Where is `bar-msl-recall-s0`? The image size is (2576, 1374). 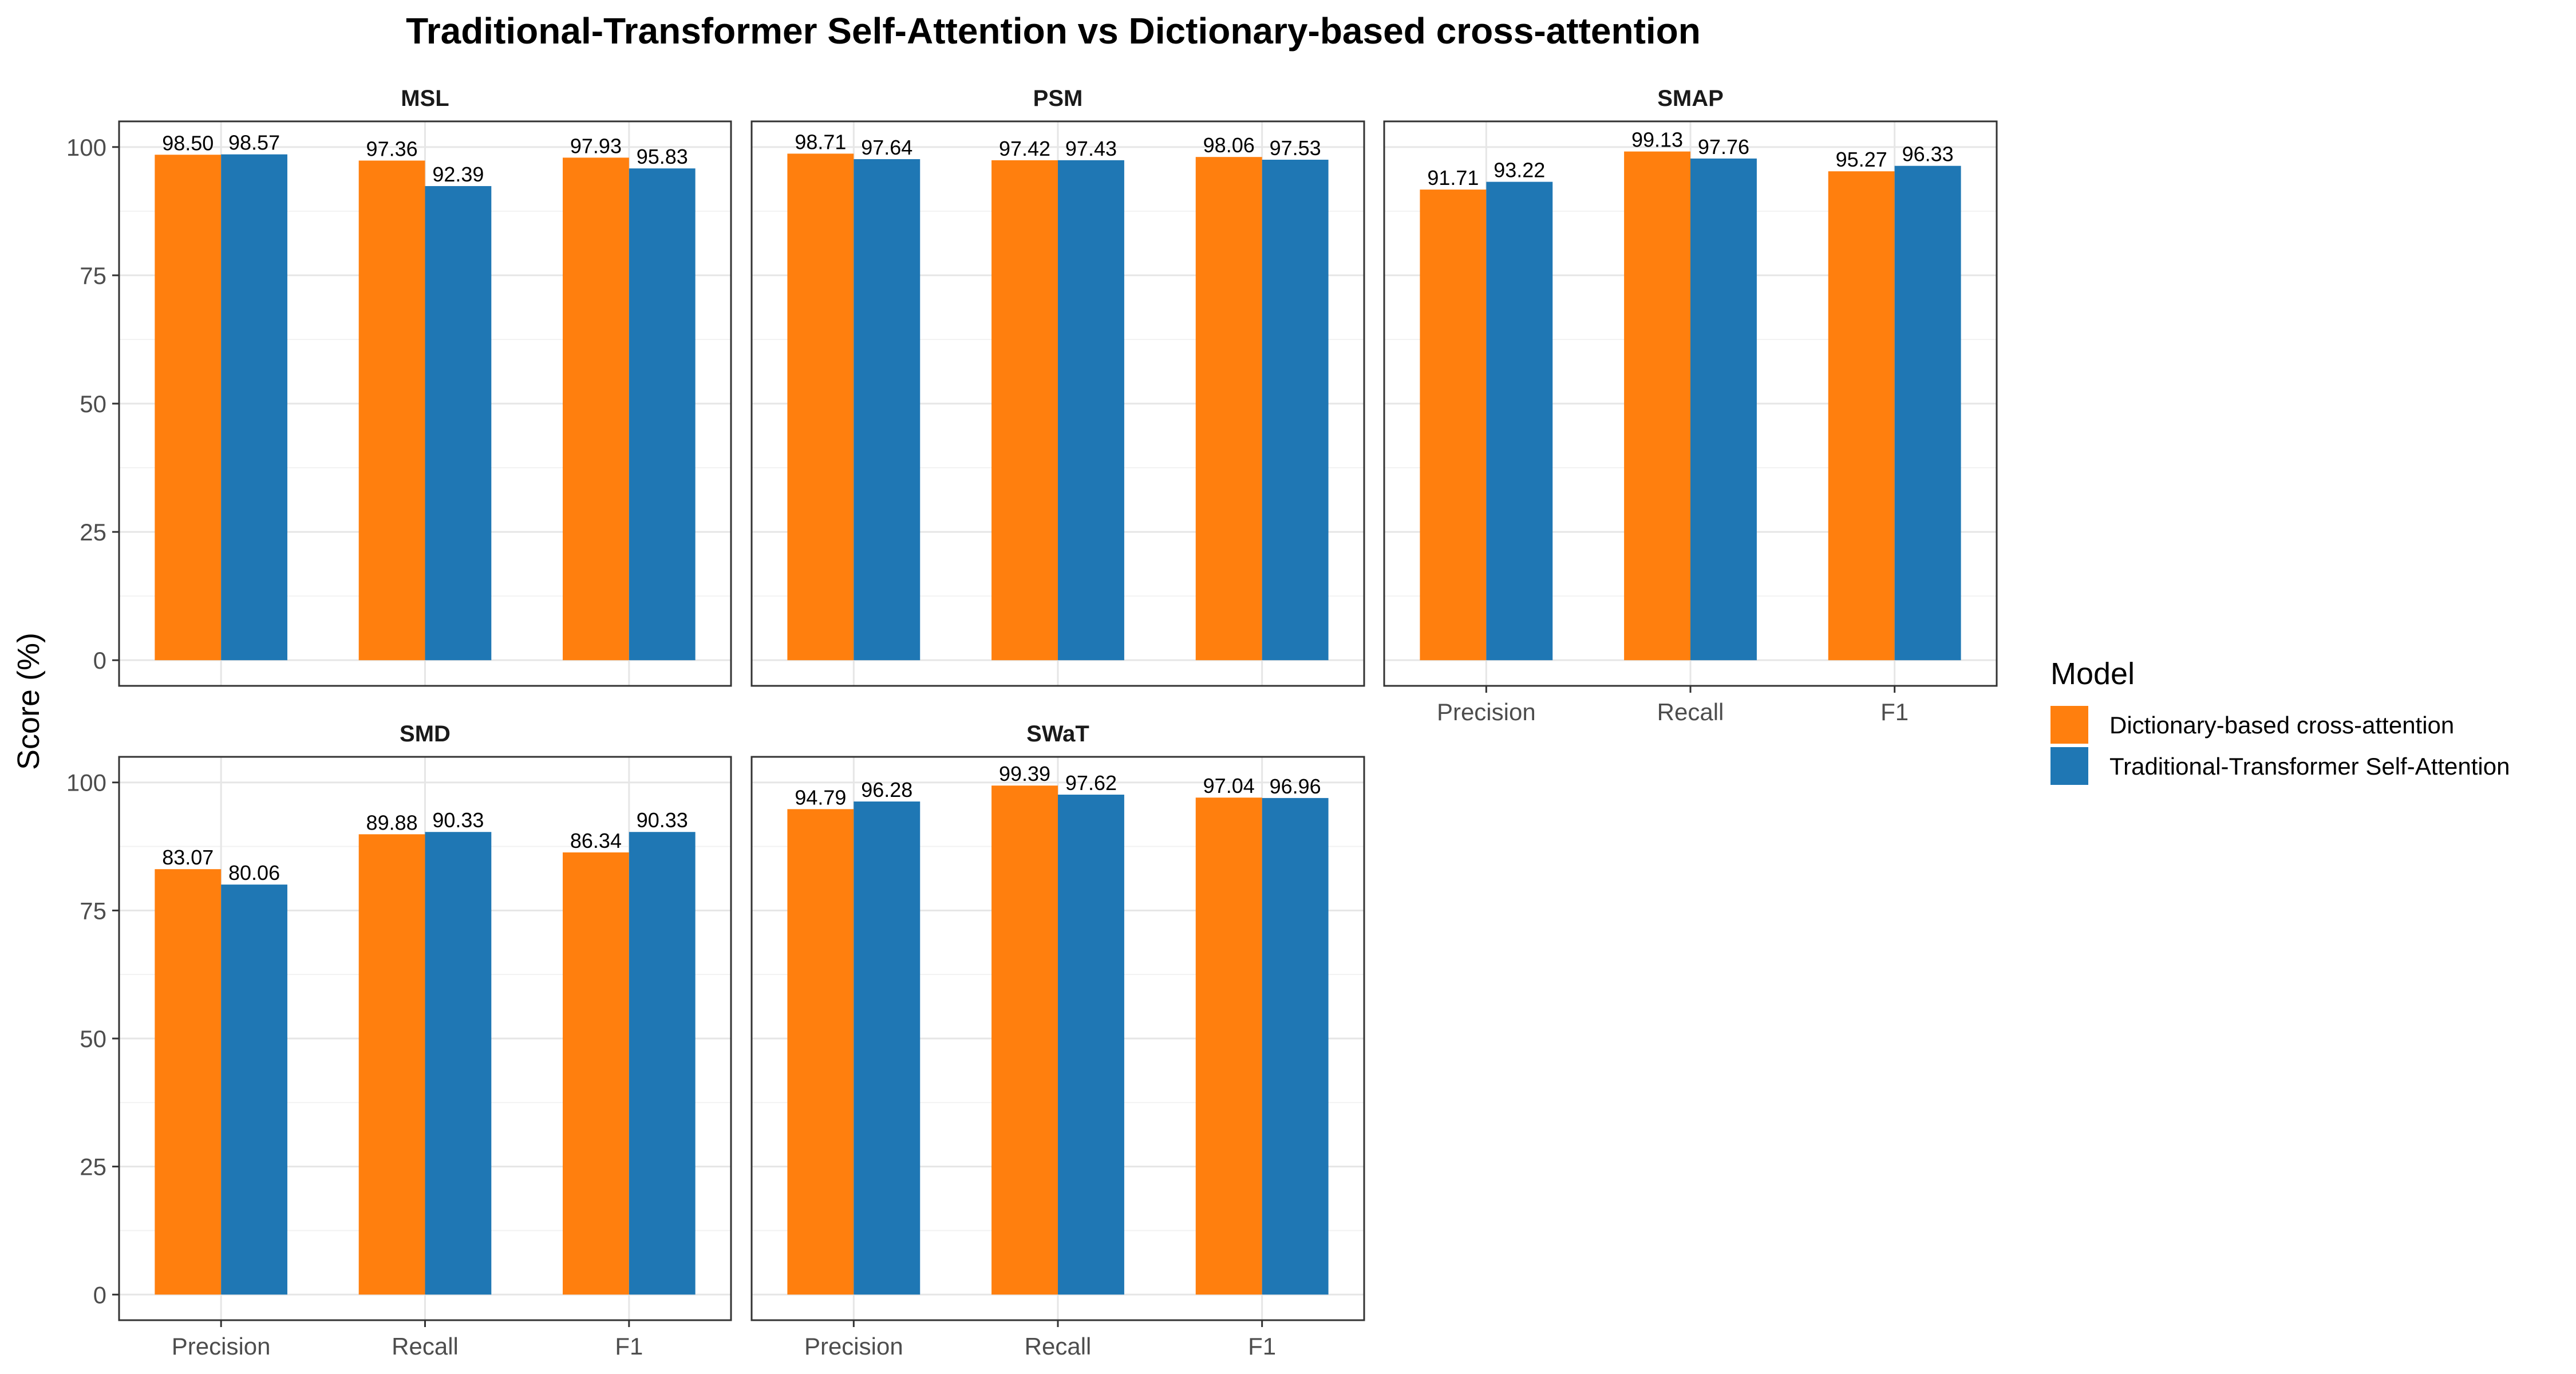
bar-msl-recall-s0 is located at coordinates (391, 410).